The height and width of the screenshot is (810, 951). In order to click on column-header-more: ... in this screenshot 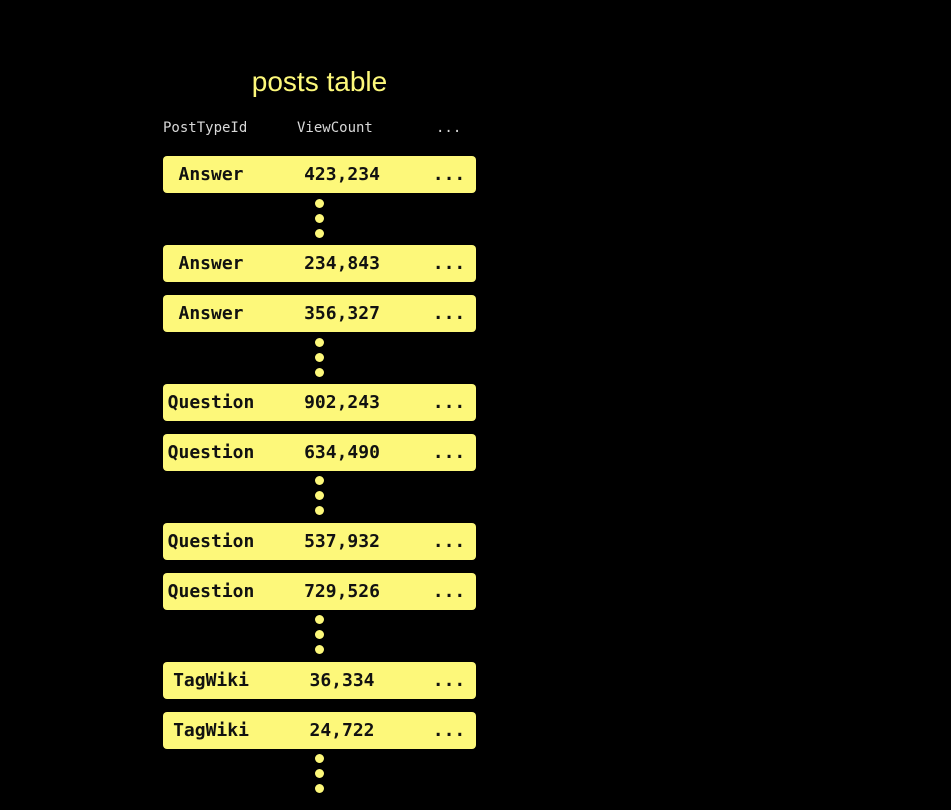, I will do `click(449, 128)`.